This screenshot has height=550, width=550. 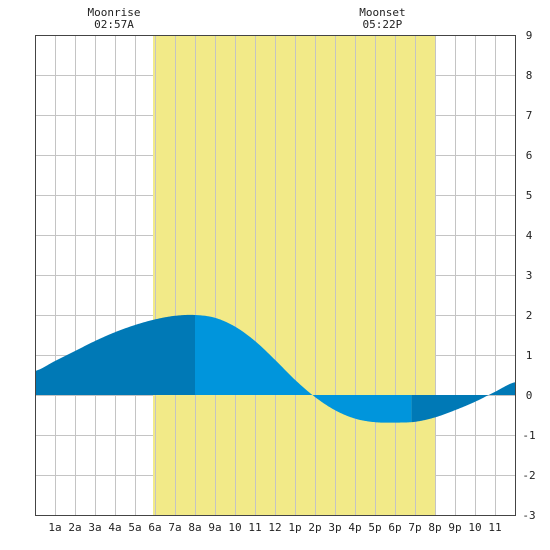 What do you see at coordinates (529, 235) in the screenshot?
I see `y-tick-label: 4` at bounding box center [529, 235].